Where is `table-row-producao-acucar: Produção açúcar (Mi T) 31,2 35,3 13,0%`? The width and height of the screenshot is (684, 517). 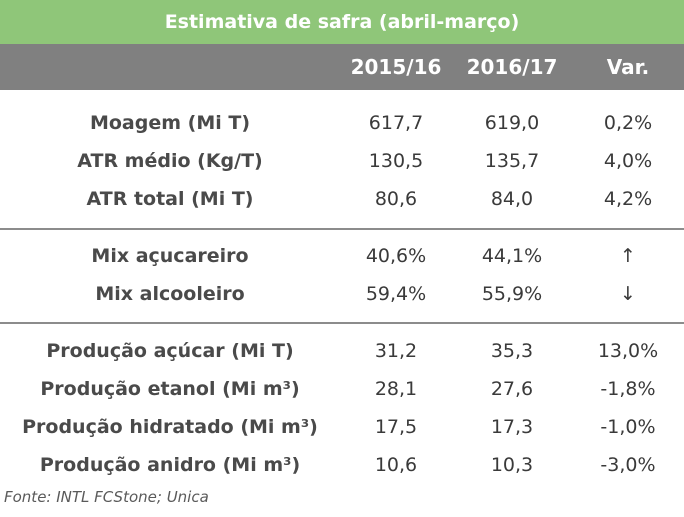
table-row-producao-acucar: Produção açúcar (Mi T) 31,2 35,3 13,0% is located at coordinates (342, 351).